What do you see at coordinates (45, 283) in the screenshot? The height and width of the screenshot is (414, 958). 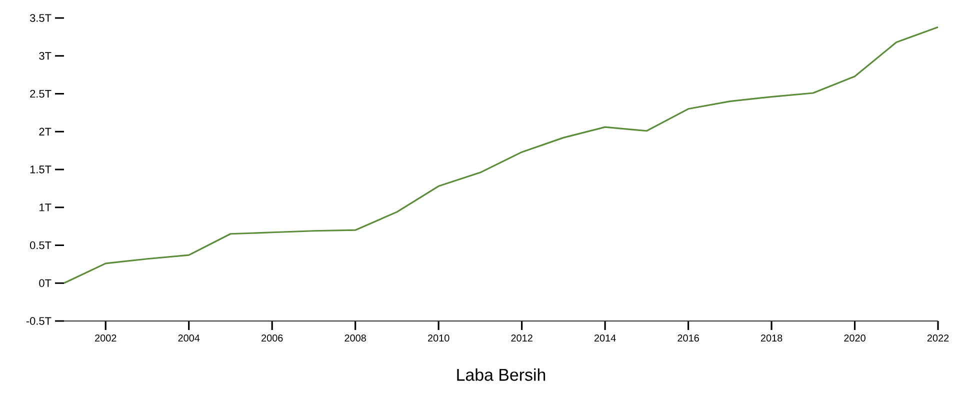 I see `y-tick-label: 0T` at bounding box center [45, 283].